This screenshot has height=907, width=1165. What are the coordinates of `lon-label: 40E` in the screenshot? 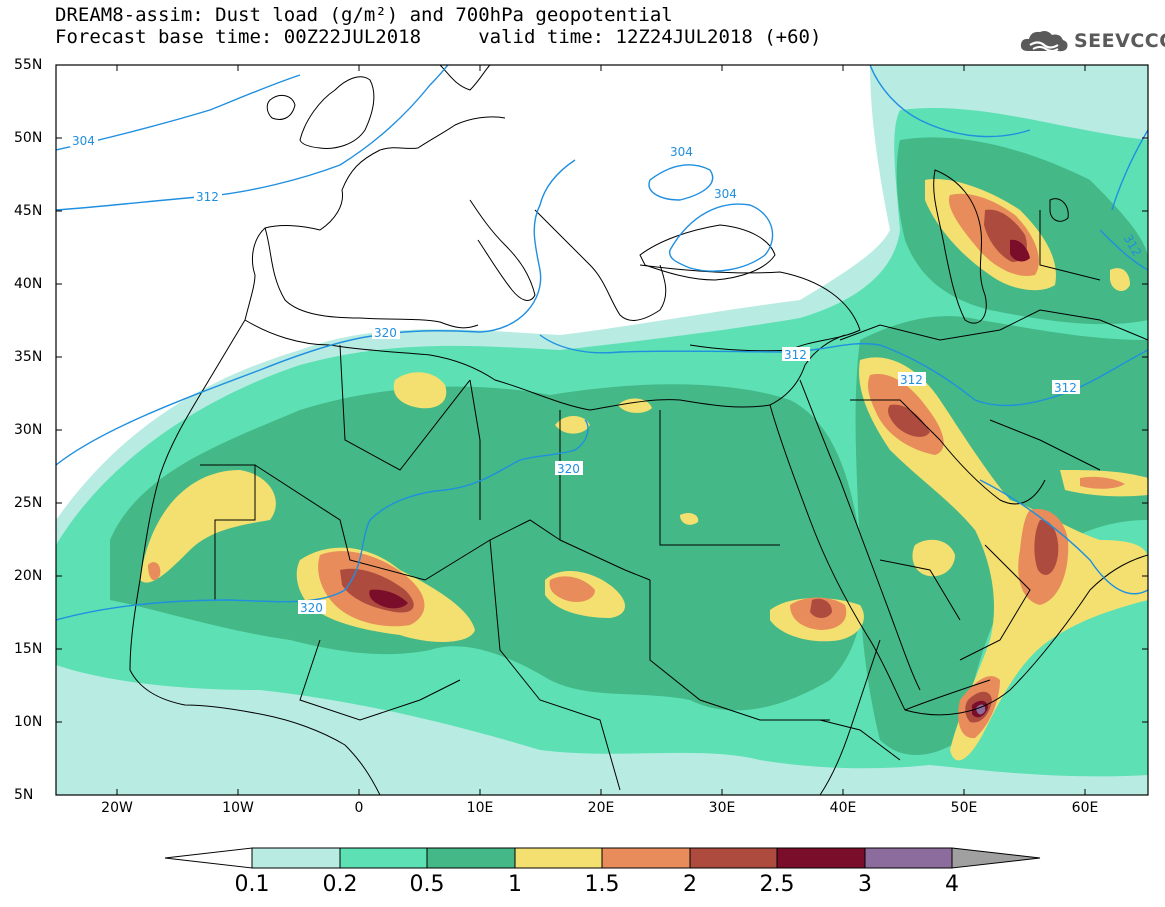 It's located at (843, 808).